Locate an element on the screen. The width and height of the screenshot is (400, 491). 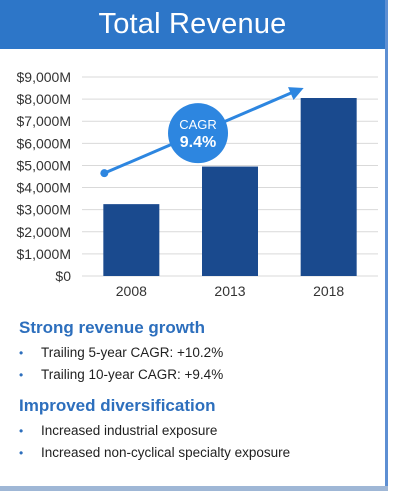
y-tick-label: $0 is located at coordinates (63, 276).